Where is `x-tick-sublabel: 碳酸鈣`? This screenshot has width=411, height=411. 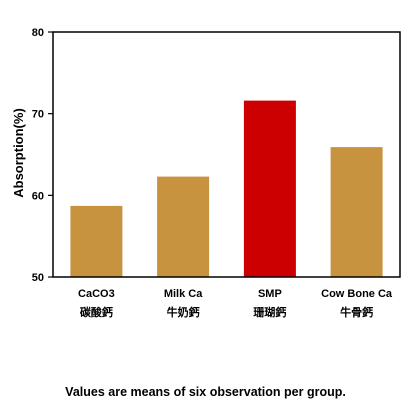 x-tick-sublabel: 碳酸鈣 is located at coordinates (96, 312).